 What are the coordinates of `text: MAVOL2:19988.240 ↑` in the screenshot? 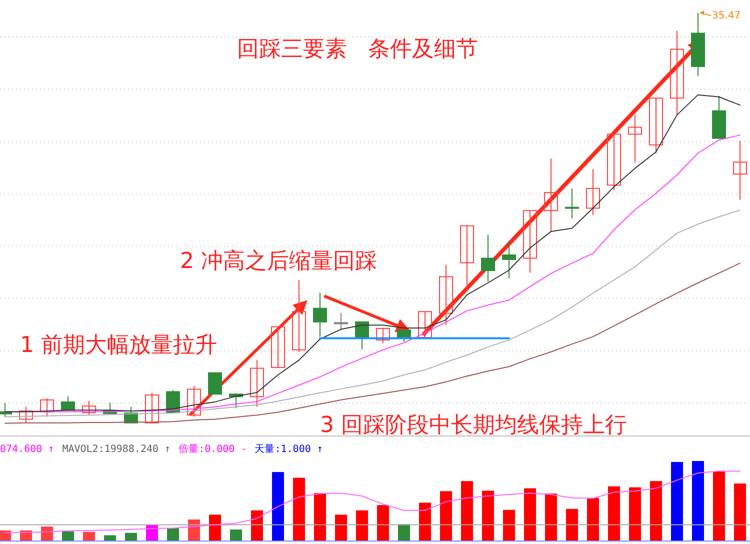 It's located at (116, 449).